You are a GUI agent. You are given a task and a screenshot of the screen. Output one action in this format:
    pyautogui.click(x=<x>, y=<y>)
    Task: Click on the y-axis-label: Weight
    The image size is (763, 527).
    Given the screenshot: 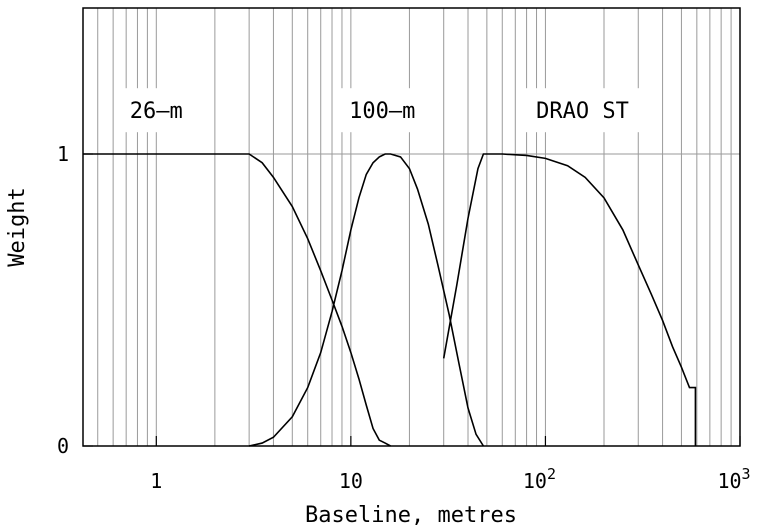 What is the action you would take?
    pyautogui.click(x=17, y=226)
    